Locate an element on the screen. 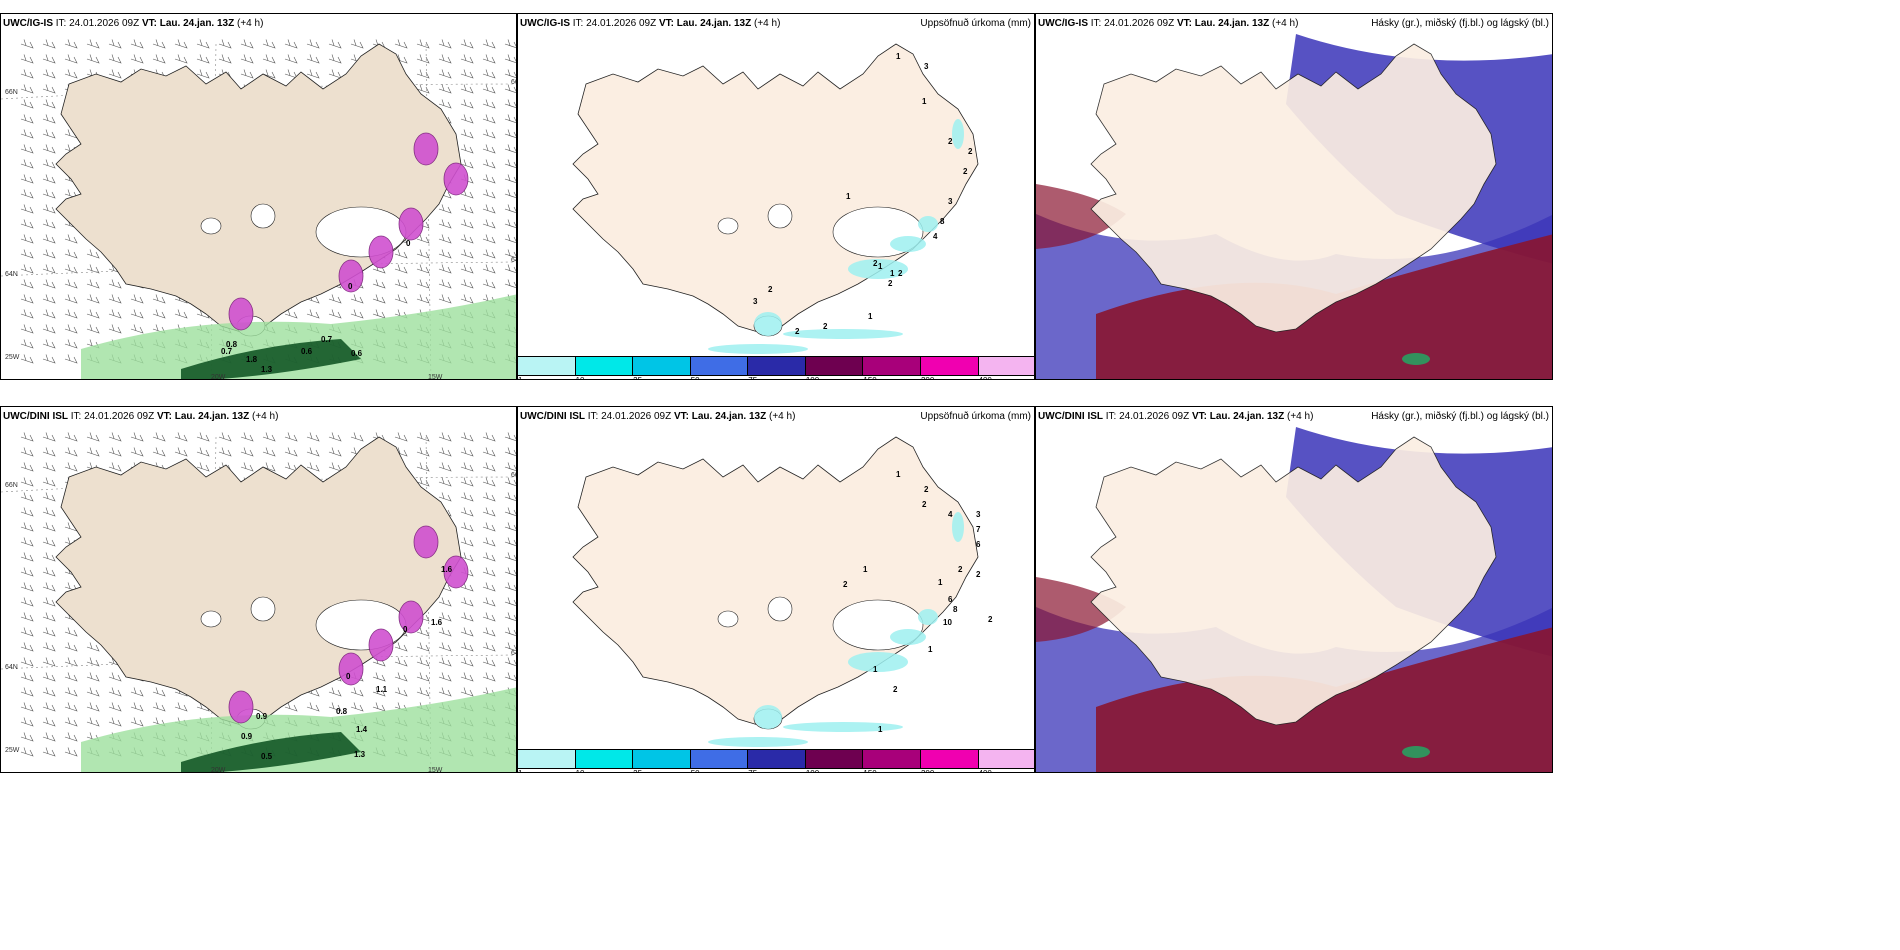 This screenshot has height=950, width=1900. lead-time: (+4 h) is located at coordinates (265, 416).